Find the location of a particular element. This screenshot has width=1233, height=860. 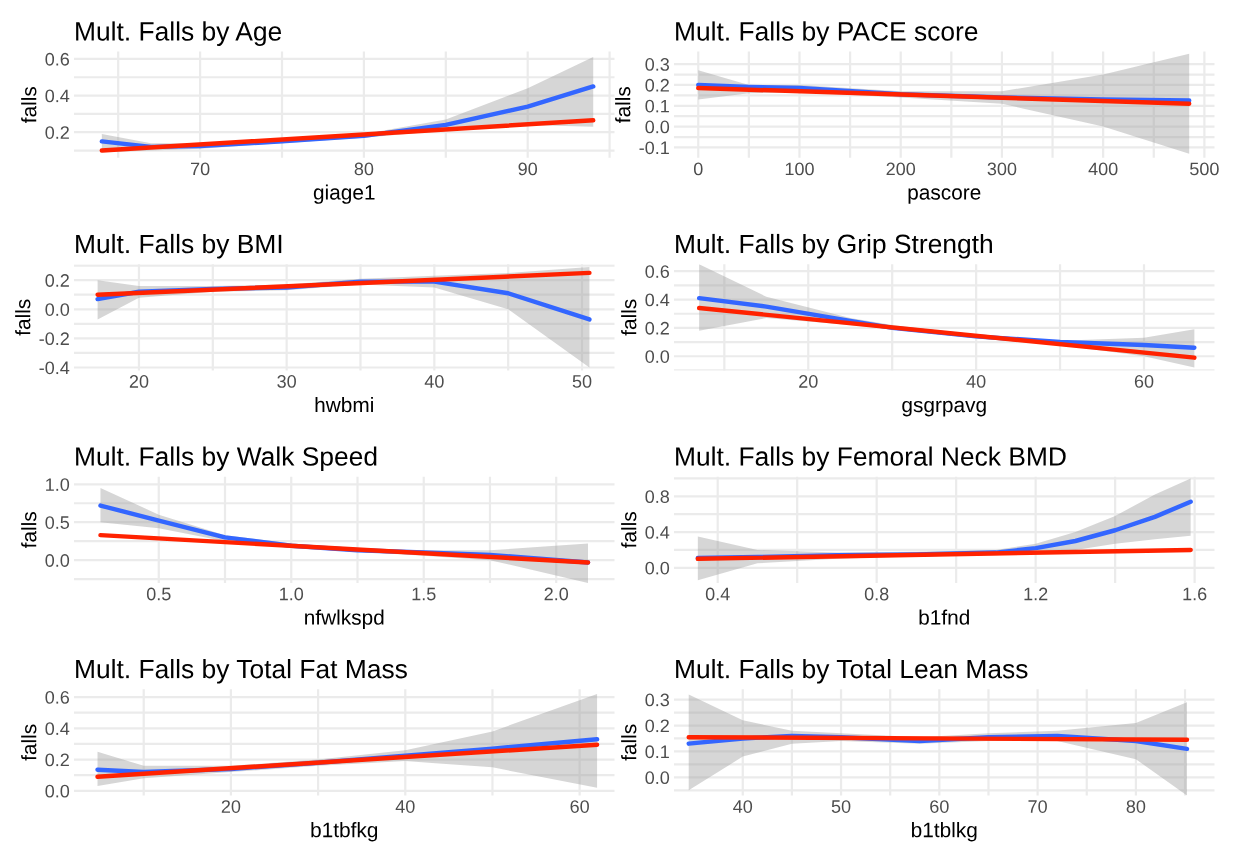

x-tick-label: 30 is located at coordinates (286, 381).